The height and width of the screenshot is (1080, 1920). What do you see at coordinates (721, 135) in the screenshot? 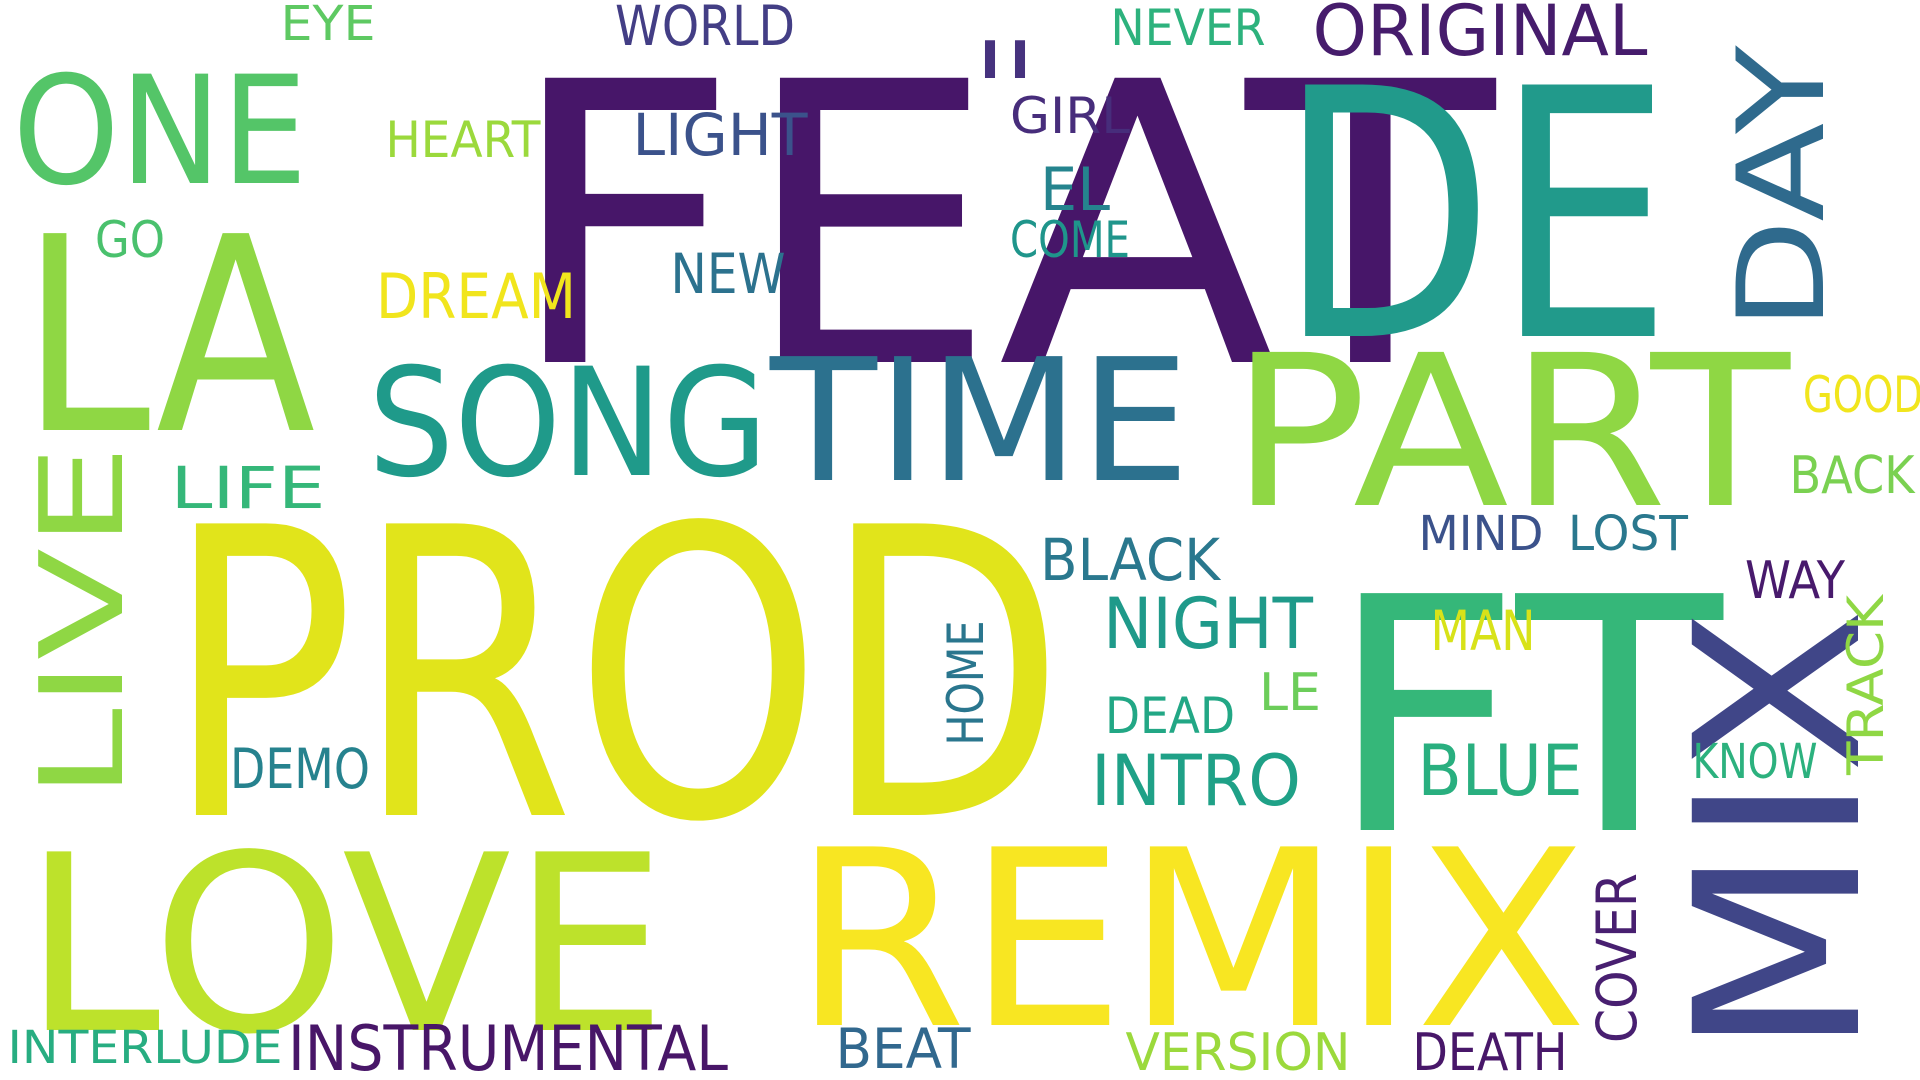
I see `word-light: LIGHT` at bounding box center [721, 135].